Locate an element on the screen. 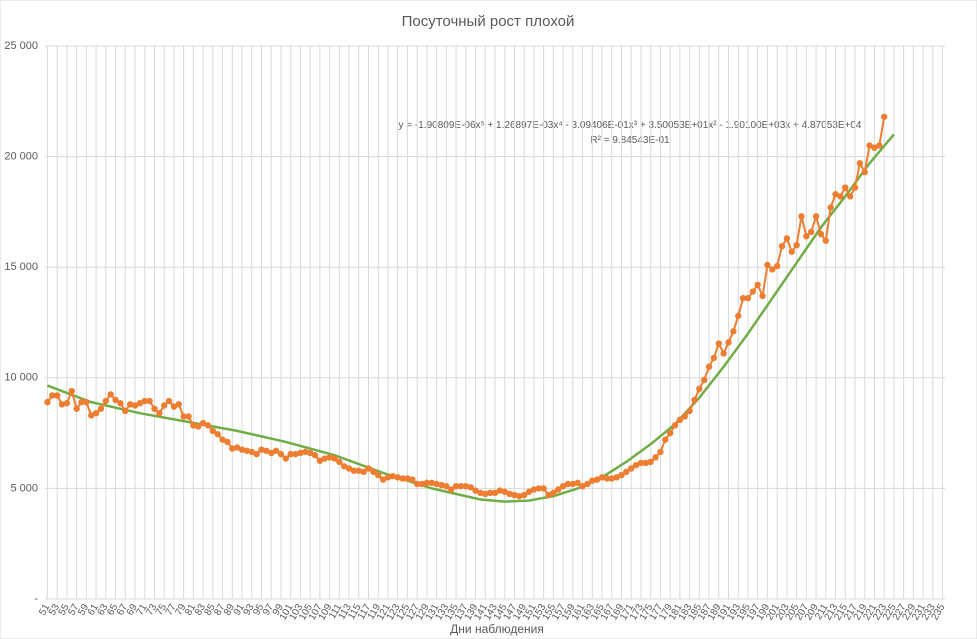 This screenshot has height=639, width=977. chart-title: Посуточный рост плохой is located at coordinates (488, 21).